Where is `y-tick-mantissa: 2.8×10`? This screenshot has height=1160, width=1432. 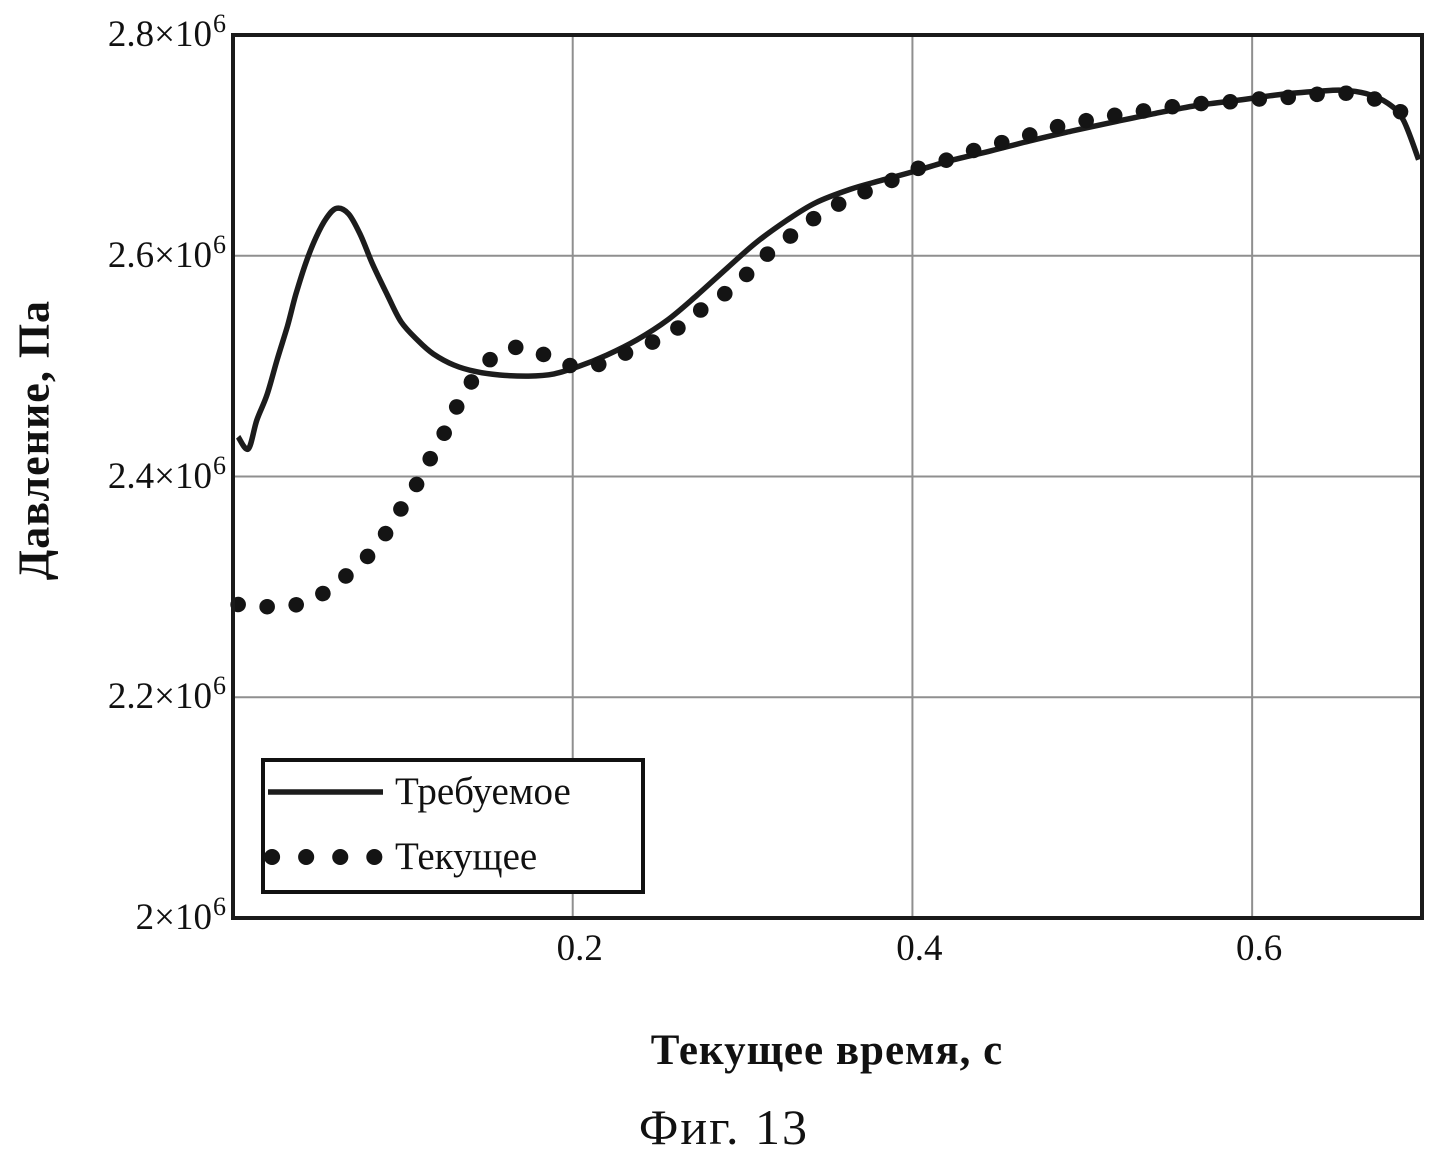
y-tick-mantissa: 2.8×10 is located at coordinates (159, 34).